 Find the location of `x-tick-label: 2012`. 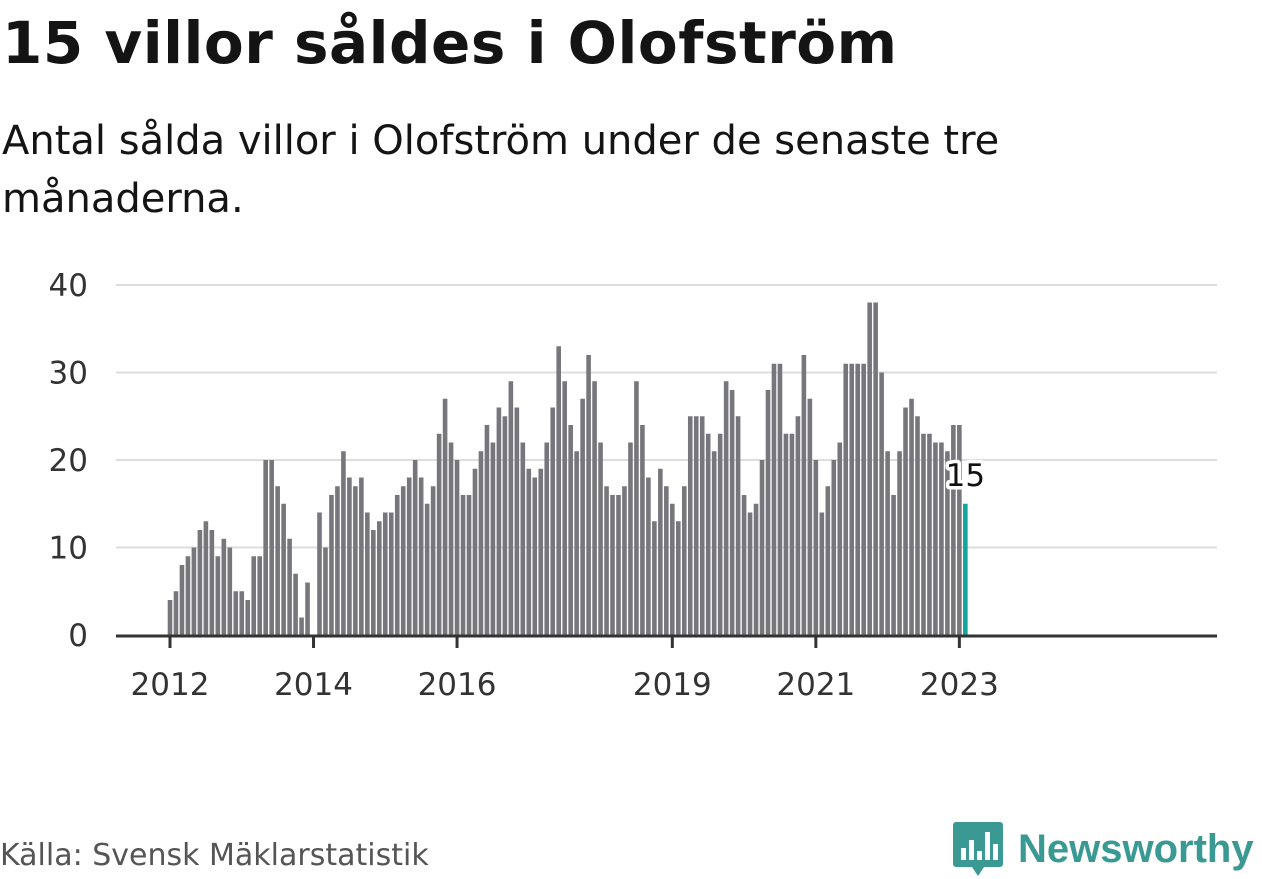

x-tick-label: 2012 is located at coordinates (170, 685).